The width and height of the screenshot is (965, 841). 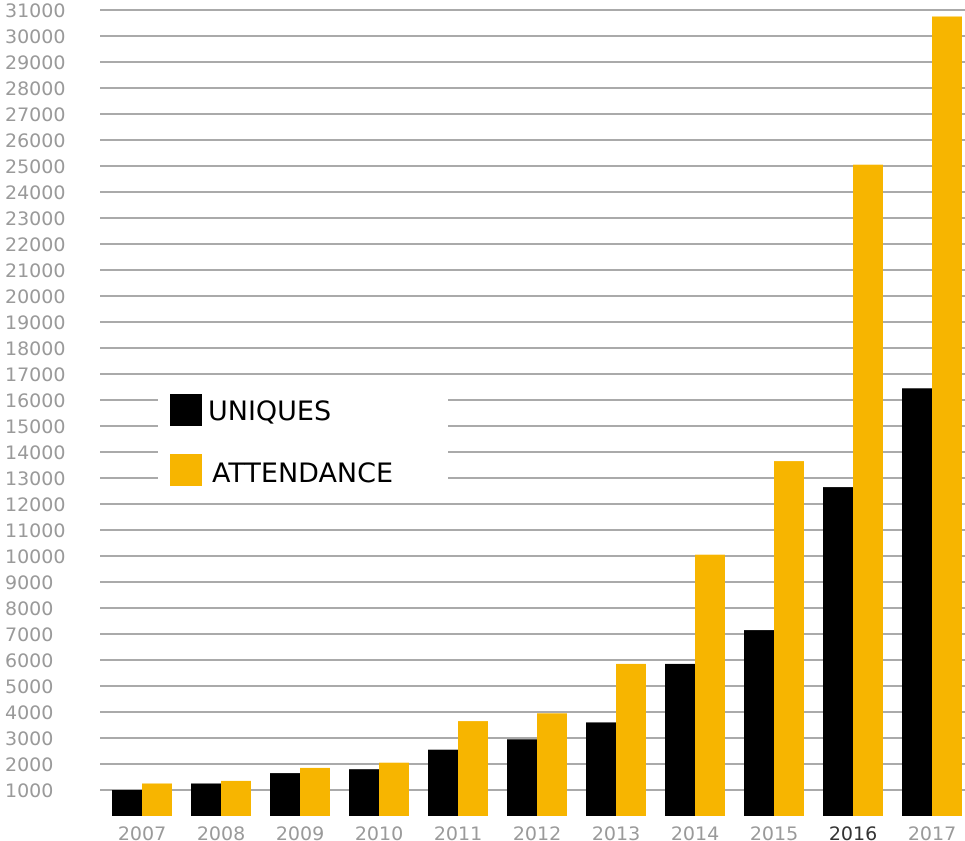 What do you see at coordinates (868, 490) in the screenshot?
I see `bar-attendance-2016` at bounding box center [868, 490].